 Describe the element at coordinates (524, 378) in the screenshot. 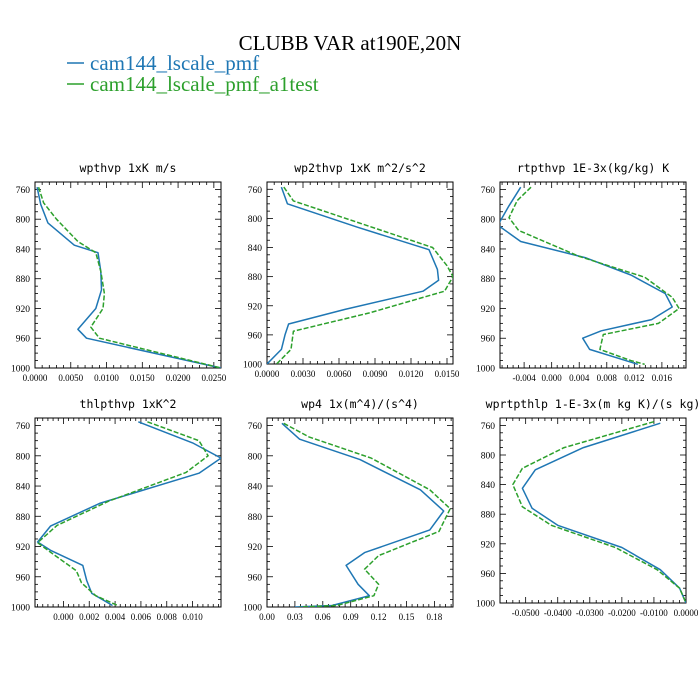

I see `x-tick-label: -0.004` at that location.